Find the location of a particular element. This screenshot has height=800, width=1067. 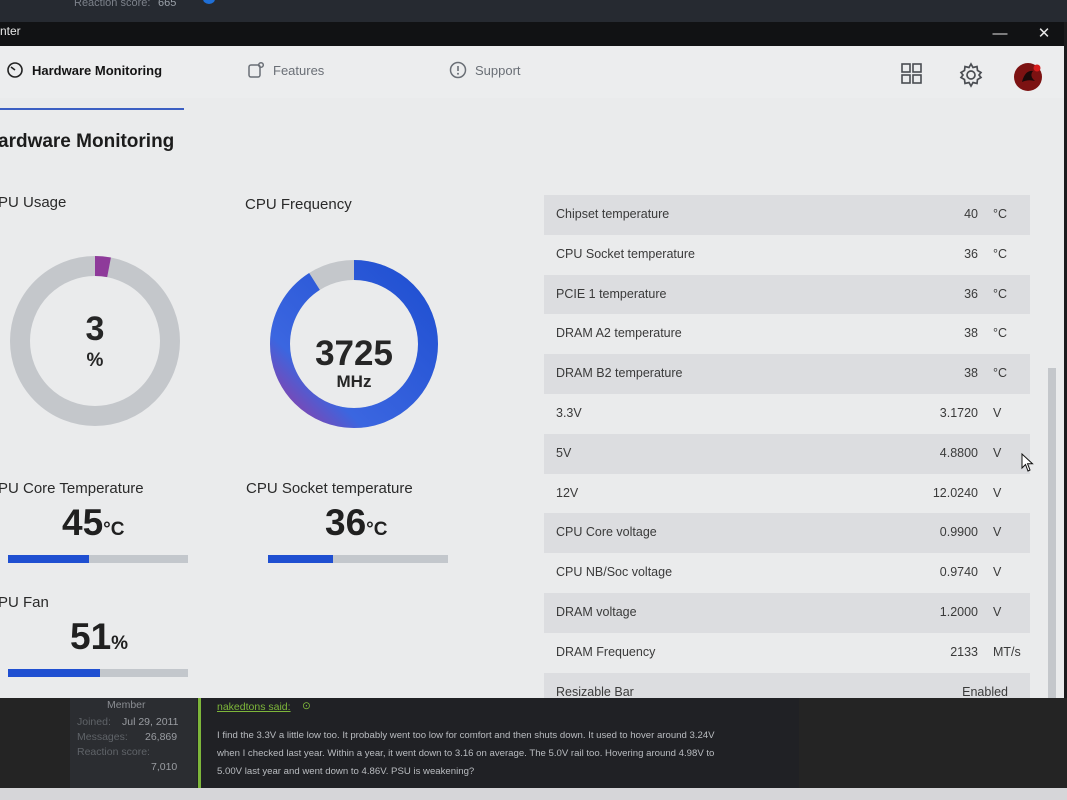

support-icon is located at coordinates (458, 70).